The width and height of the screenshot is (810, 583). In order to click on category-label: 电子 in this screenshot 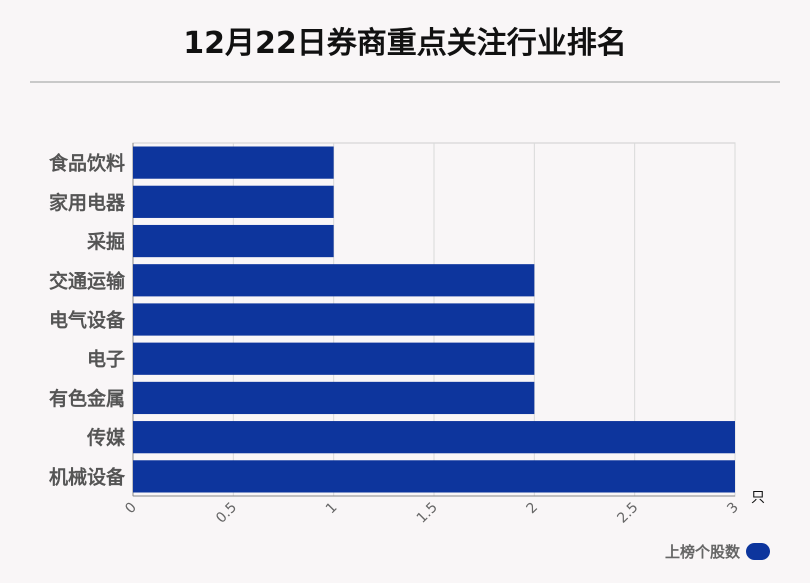, I will do `click(106, 359)`.